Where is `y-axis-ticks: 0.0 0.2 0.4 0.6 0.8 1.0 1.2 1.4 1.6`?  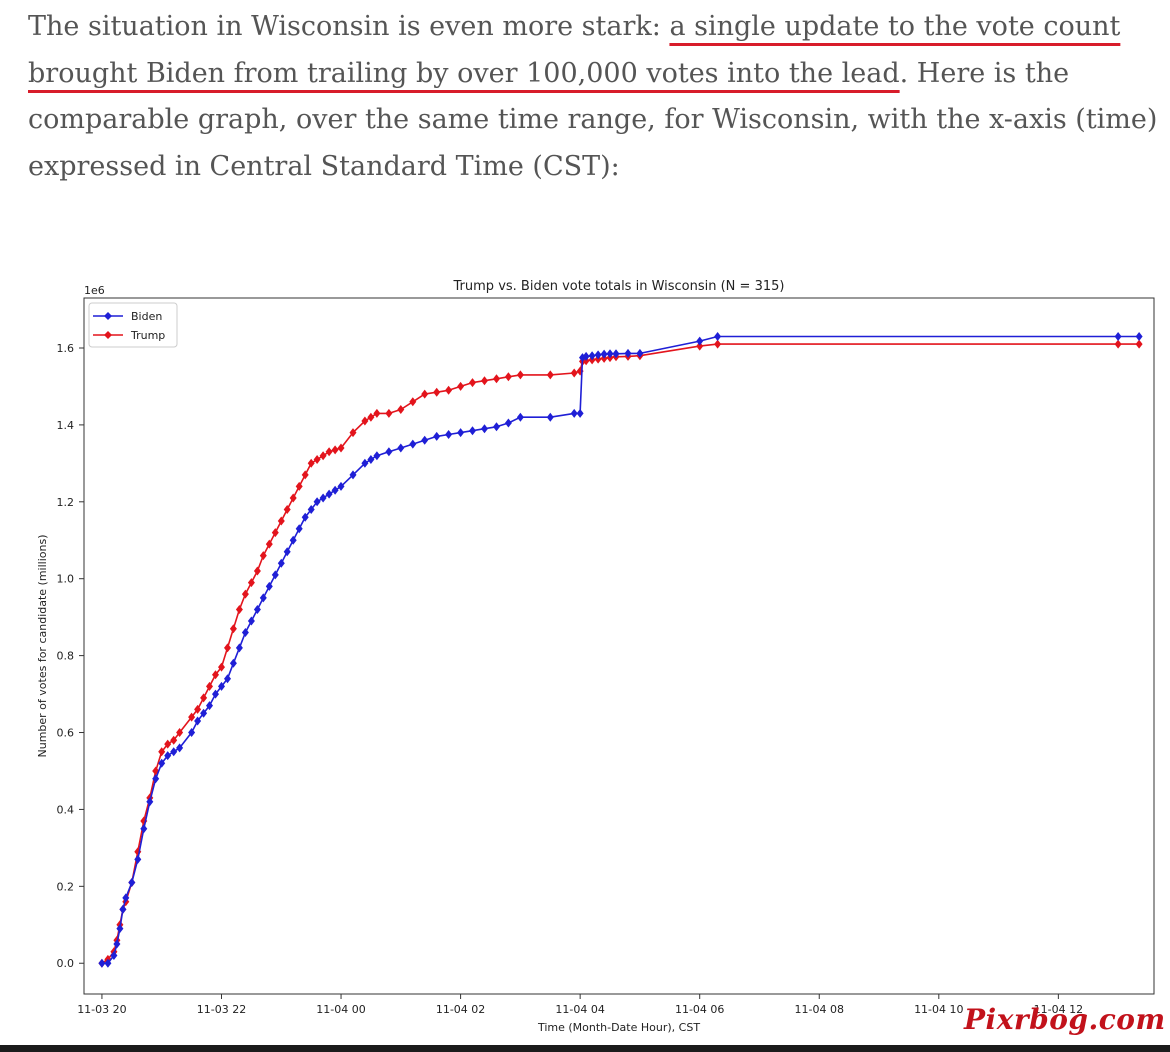 y-axis-ticks: 0.0 0.2 0.4 0.6 0.8 1.0 1.2 1.4 1.6 is located at coordinates (70, 656).